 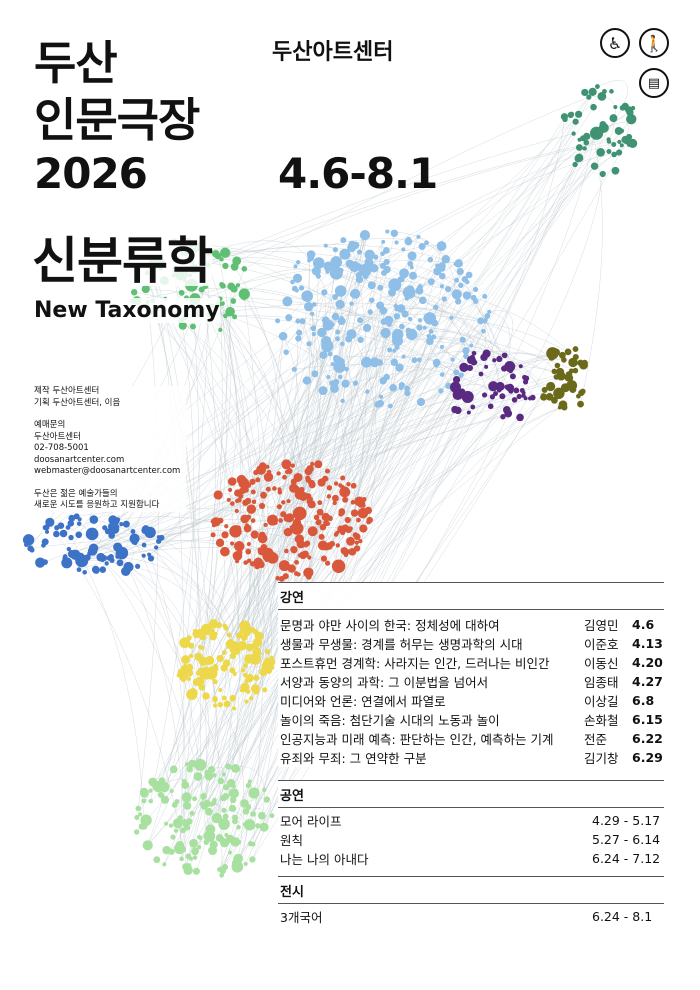 I want to click on email-link: webmaster@doosanartcenter.com, so click(x=107, y=471).